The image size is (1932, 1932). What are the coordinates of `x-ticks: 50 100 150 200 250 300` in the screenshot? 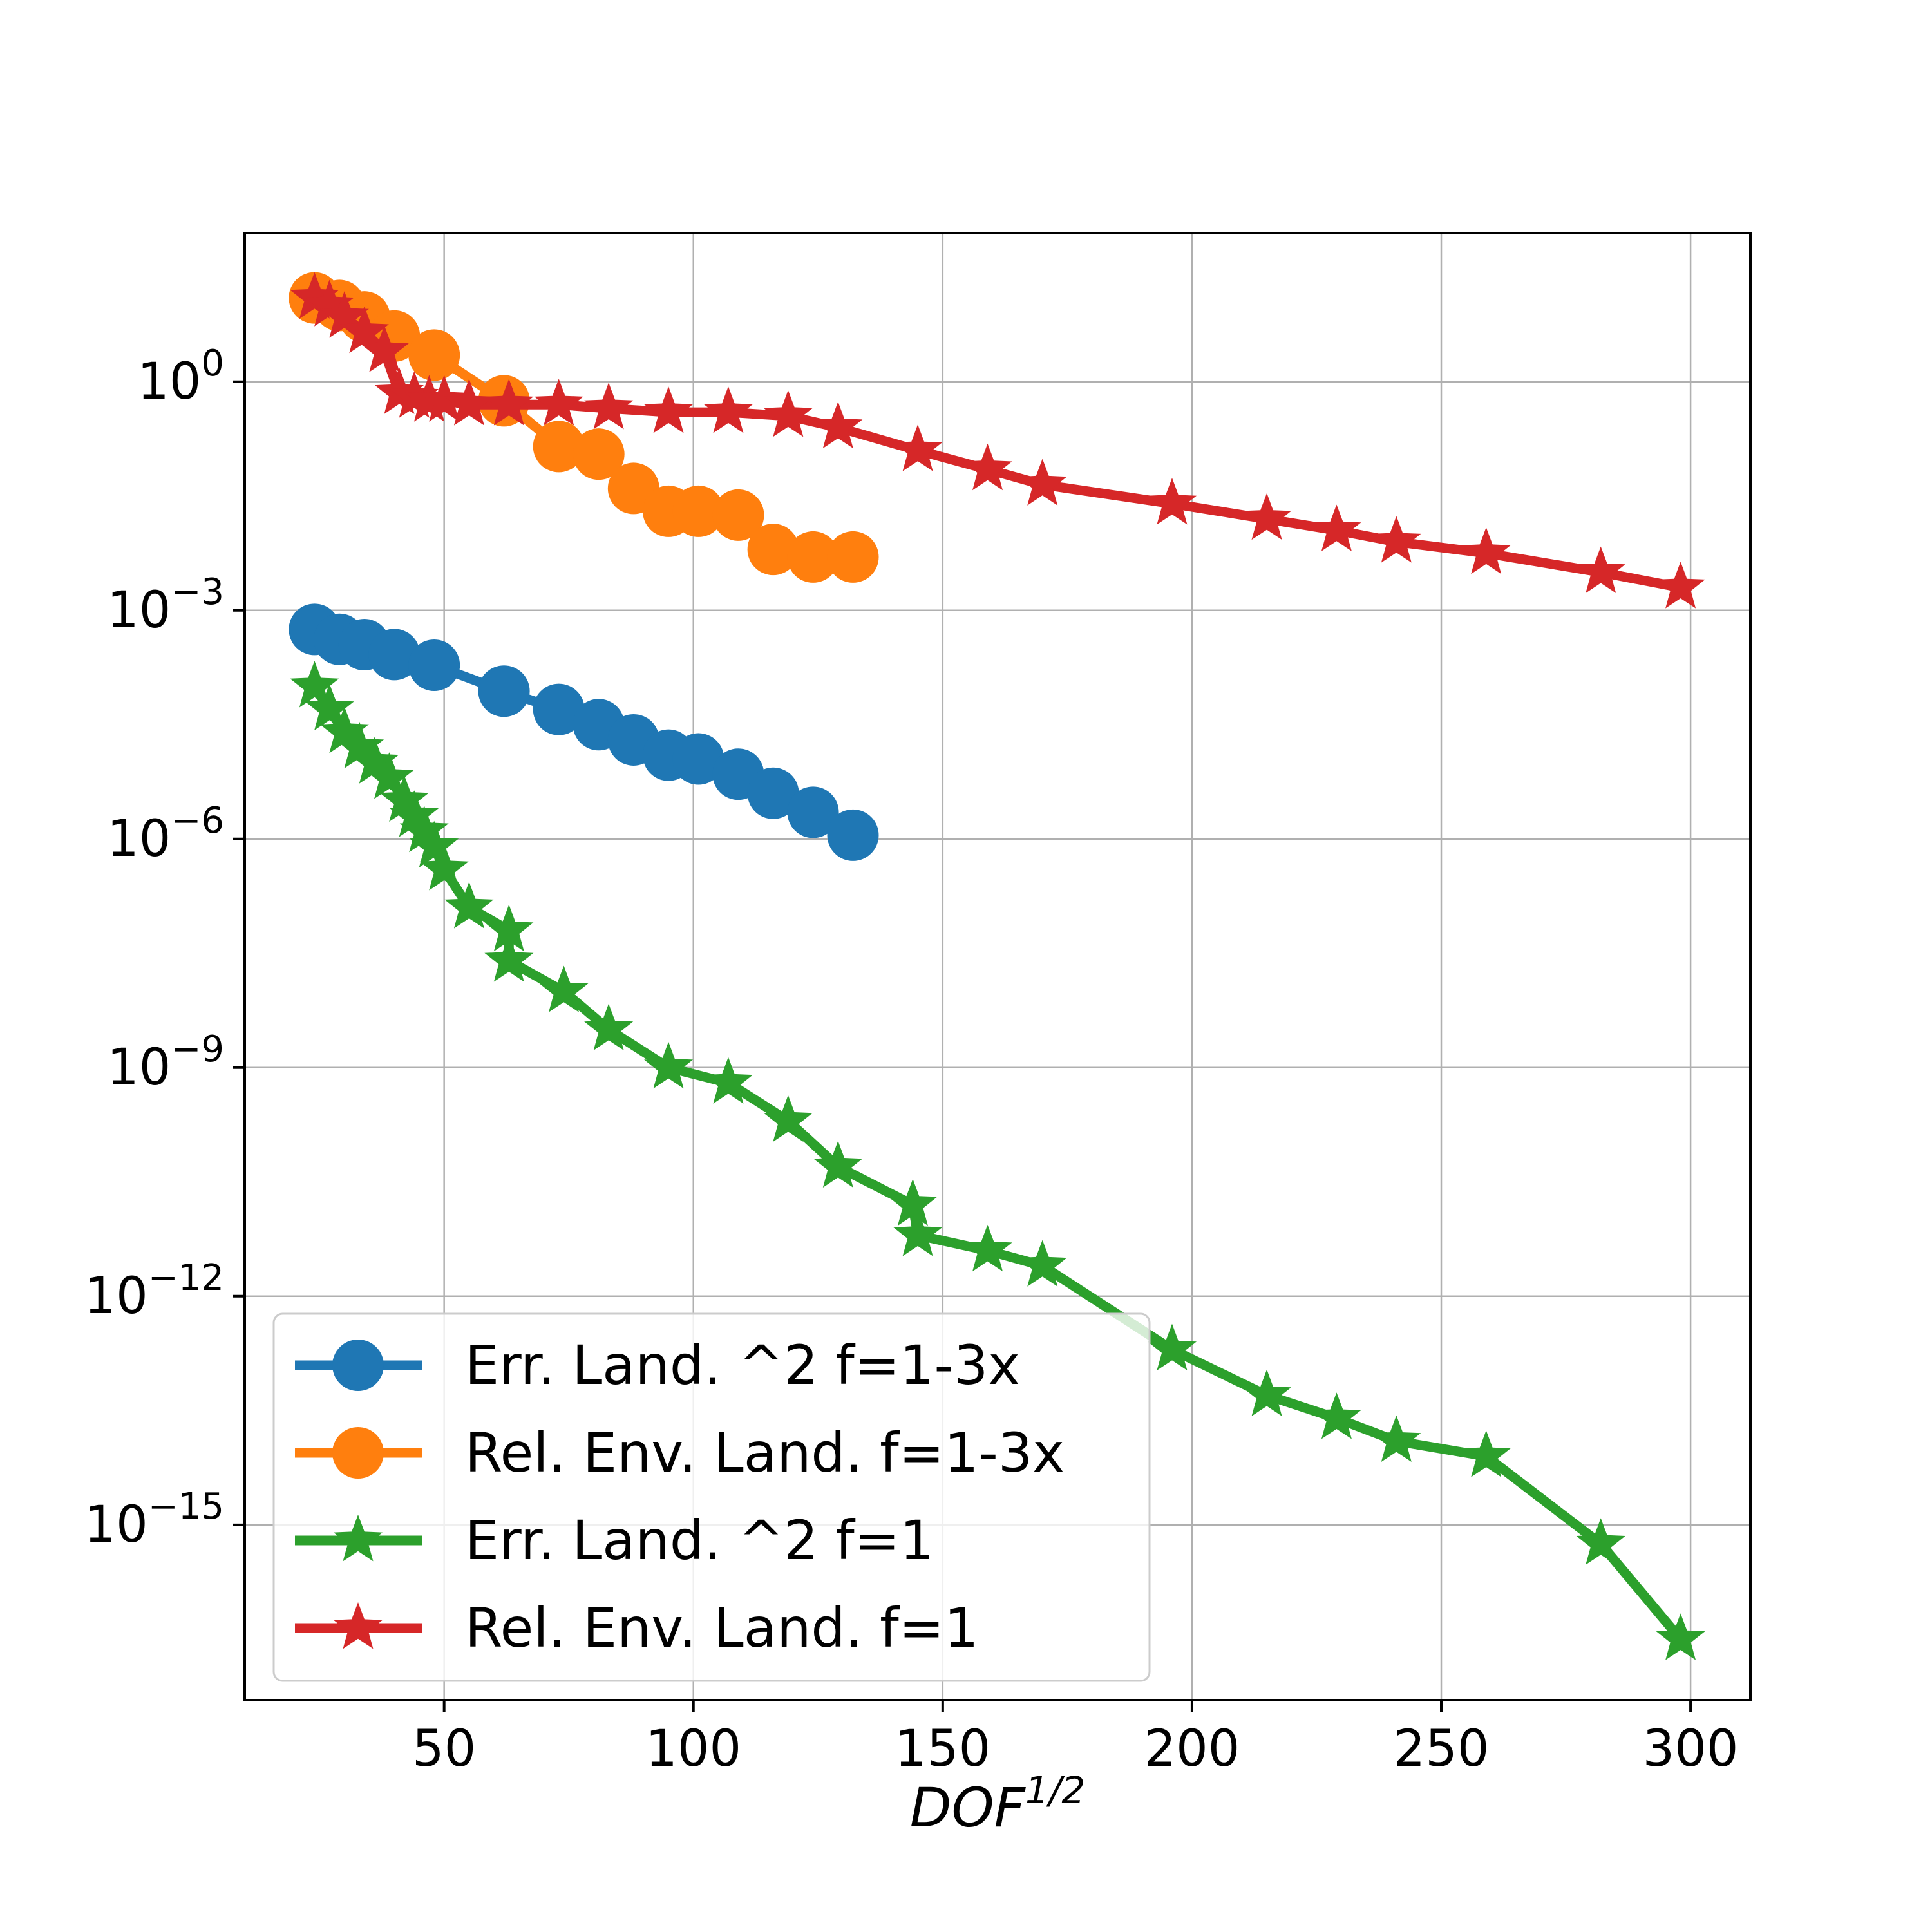 It's located at (1075, 1739).